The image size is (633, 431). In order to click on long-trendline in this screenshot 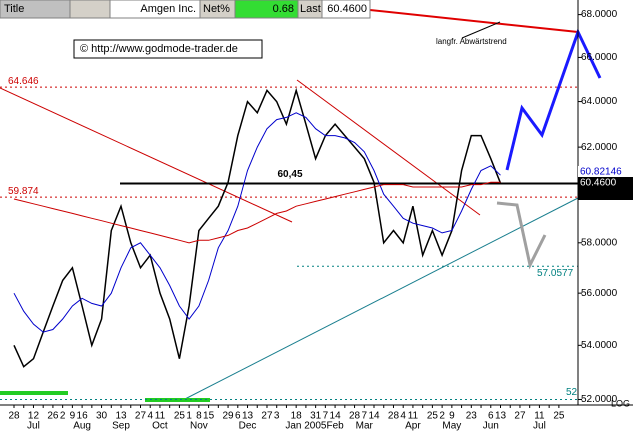, I will do `click(474, 21)`.